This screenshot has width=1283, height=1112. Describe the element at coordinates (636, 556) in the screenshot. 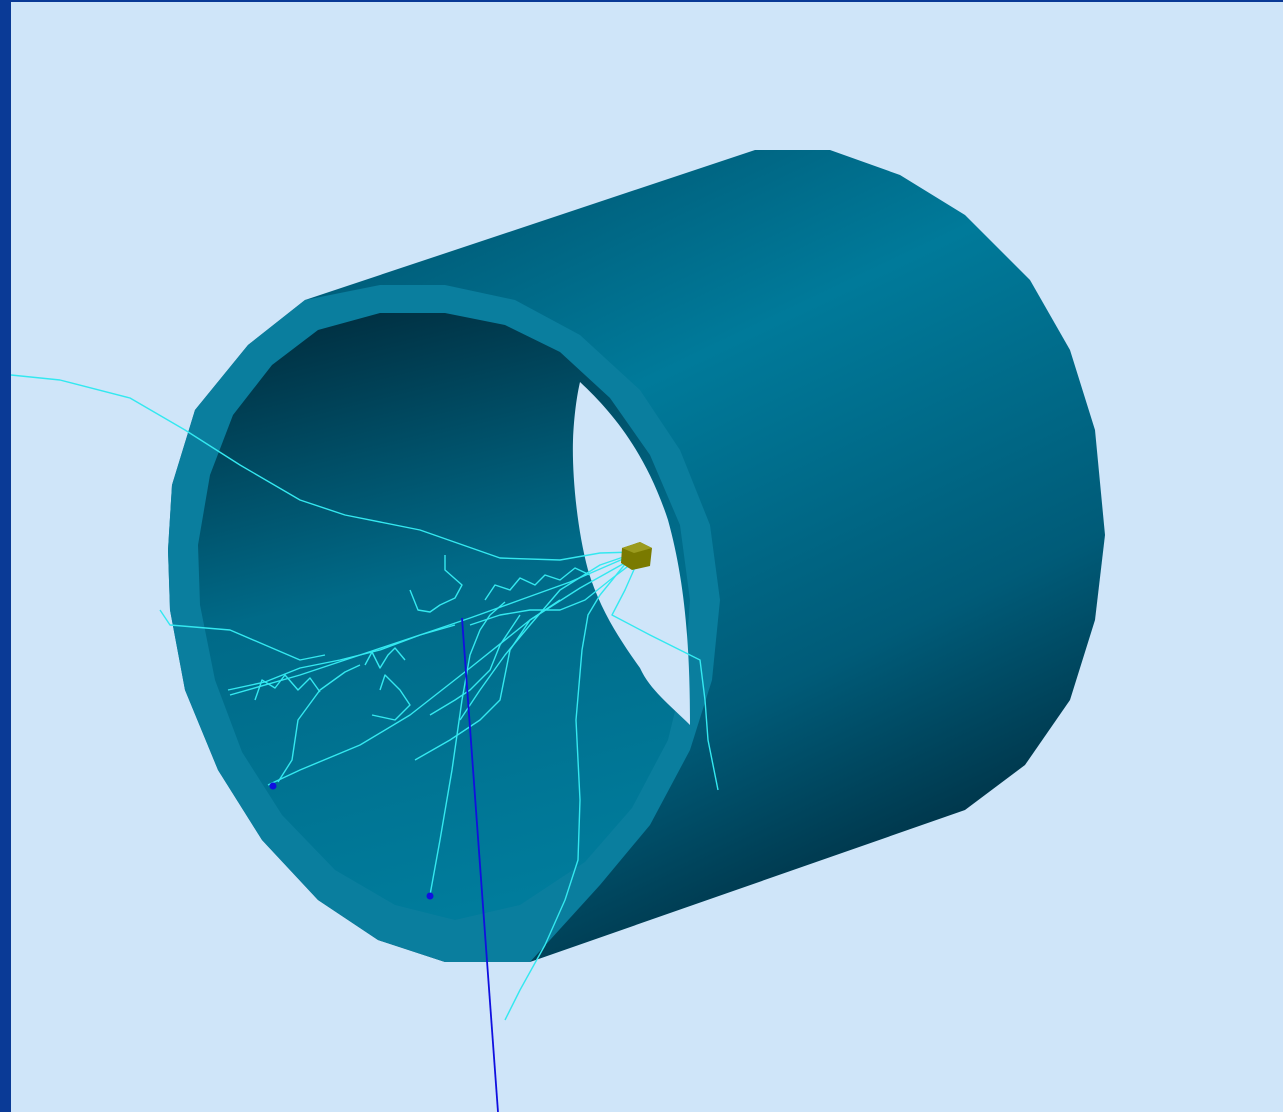

I see `interaction-vertex` at that location.